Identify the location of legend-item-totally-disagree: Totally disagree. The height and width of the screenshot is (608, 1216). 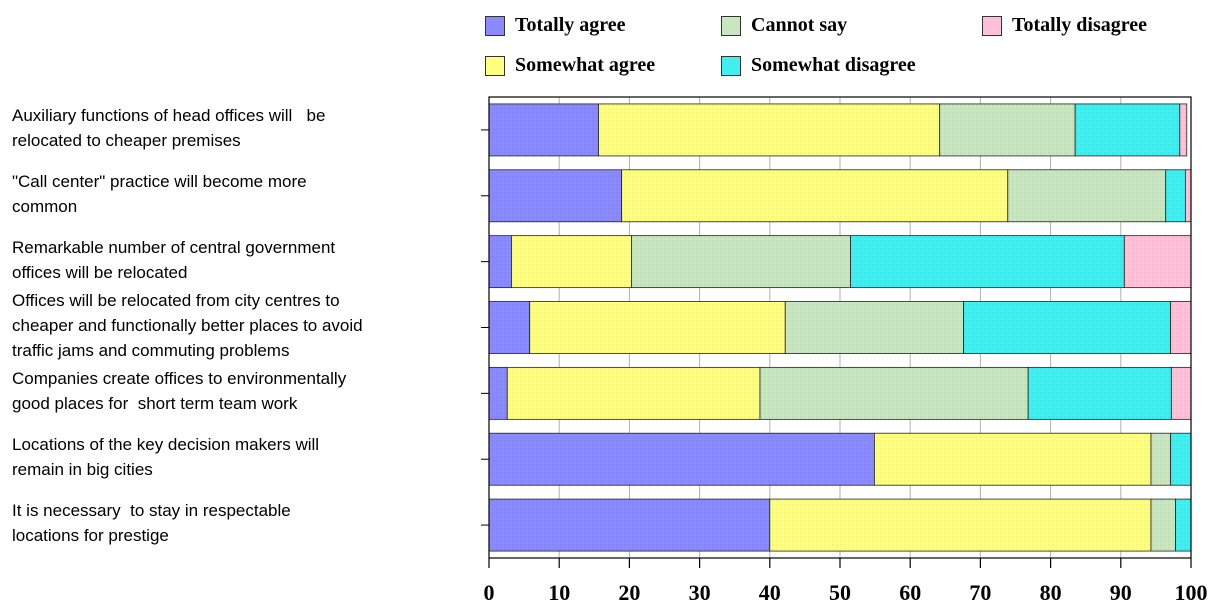
(1064, 25).